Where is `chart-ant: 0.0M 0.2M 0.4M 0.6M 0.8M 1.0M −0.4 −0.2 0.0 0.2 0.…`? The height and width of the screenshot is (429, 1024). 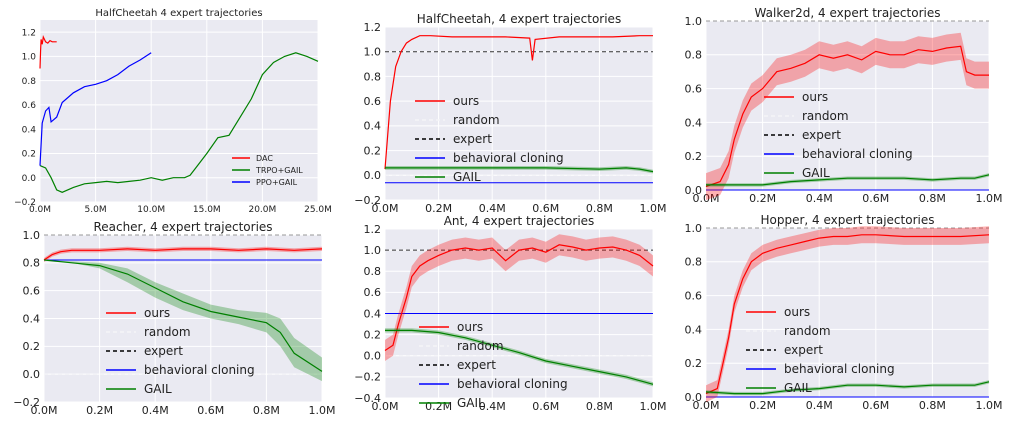
chart-ant: 0.0M 0.2M 0.4M 0.6M 0.8M 1.0M −0.4 −0.2 0.0 0.2 0.… is located at coordinates (510, 314).